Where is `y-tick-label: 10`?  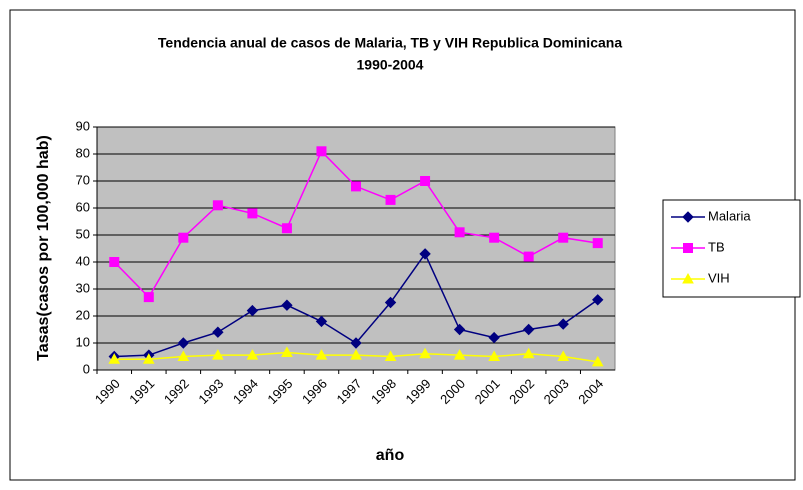 y-tick-label: 10 is located at coordinates (83, 341).